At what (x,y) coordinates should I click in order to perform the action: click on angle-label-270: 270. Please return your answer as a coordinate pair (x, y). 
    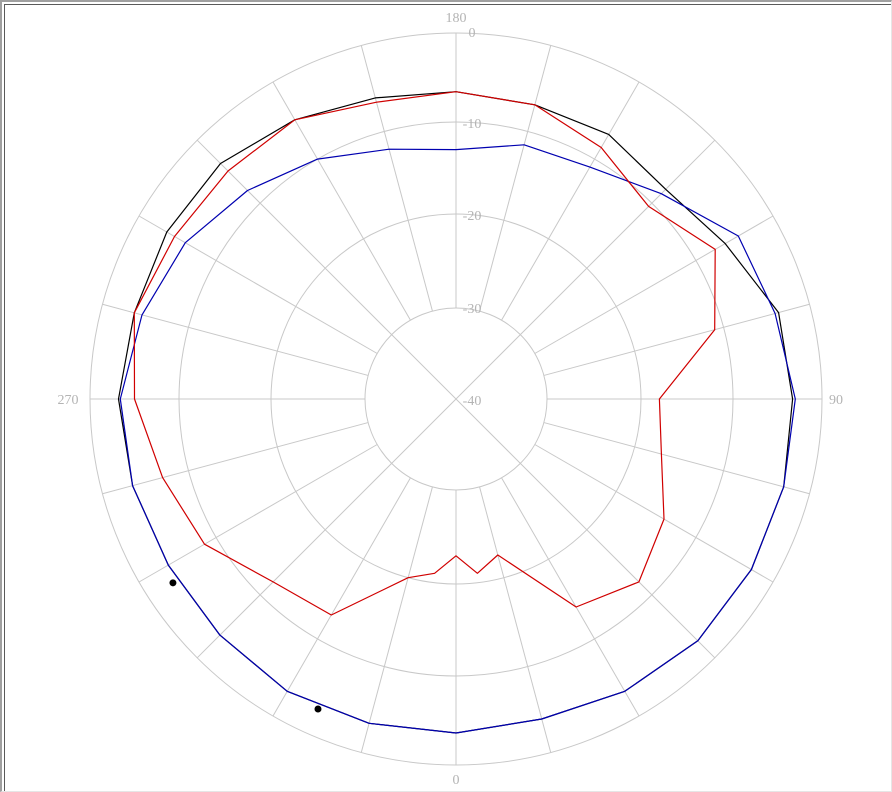
    Looking at the image, I should click on (68, 400).